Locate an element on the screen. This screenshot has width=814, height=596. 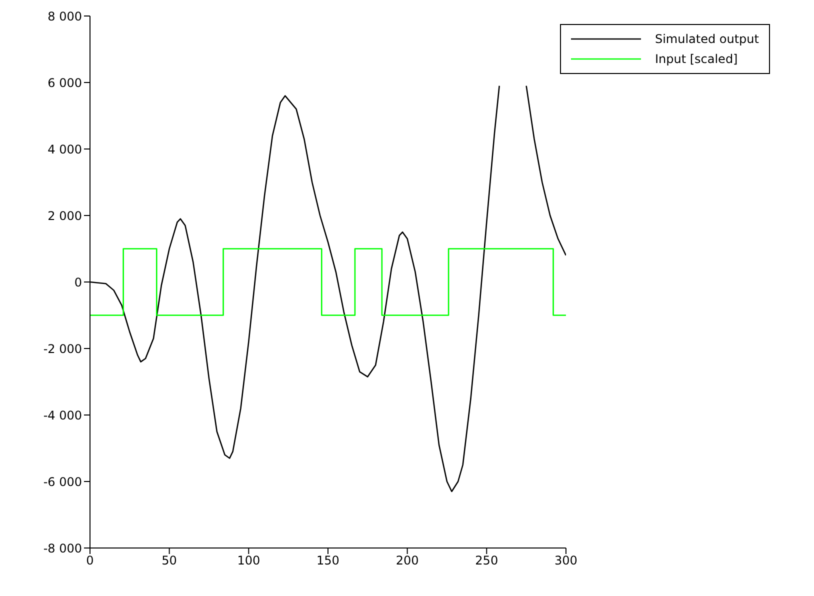
y-tick-label: -6 000 is located at coordinates (62, 481).